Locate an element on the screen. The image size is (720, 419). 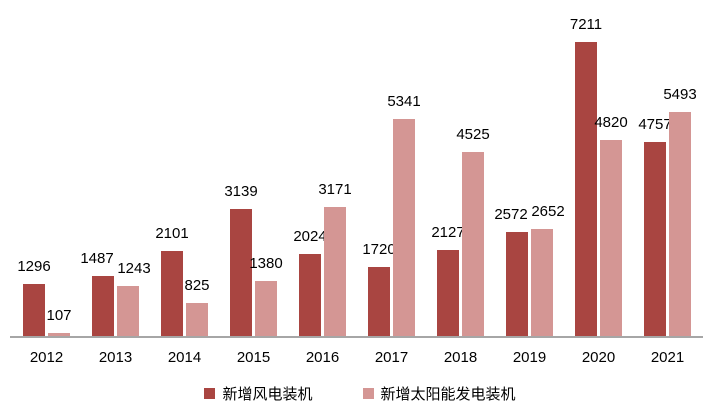
solar-value-label: 4820 is located at coordinates (611, 122).